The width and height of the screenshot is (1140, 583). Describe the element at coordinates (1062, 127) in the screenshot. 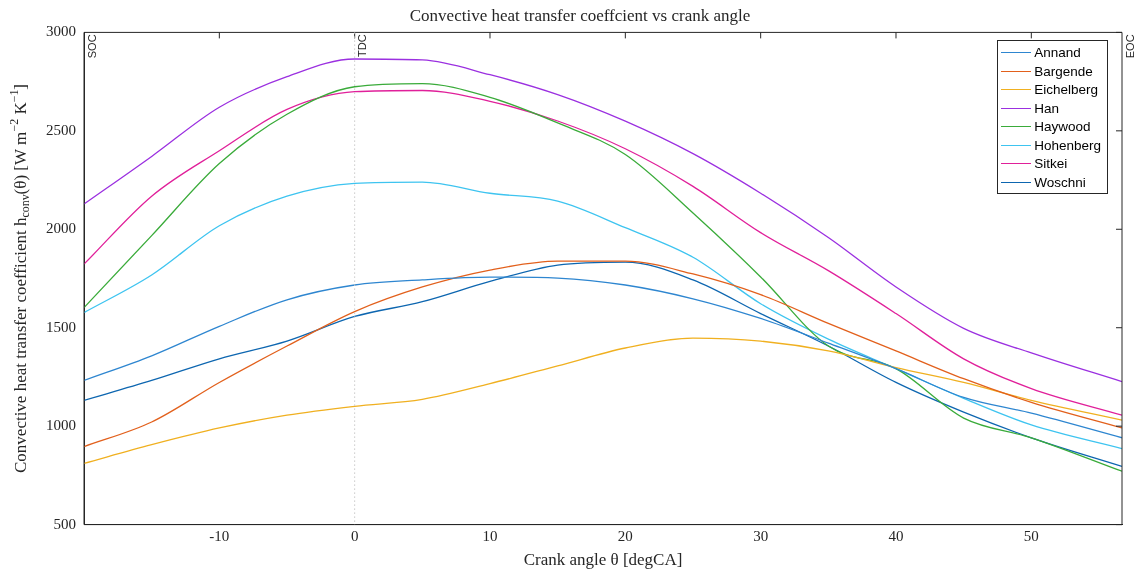

I see `legend-label: Haywood` at that location.